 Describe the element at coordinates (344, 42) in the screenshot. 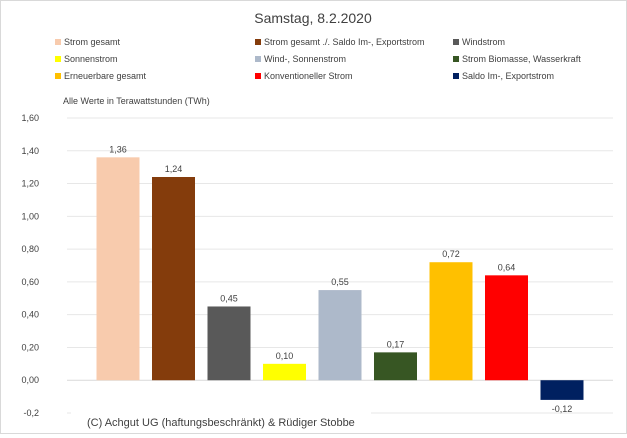

I see `legend-label-2: Strom gesamt ./. Saldo Im-, Exportstrom` at that location.